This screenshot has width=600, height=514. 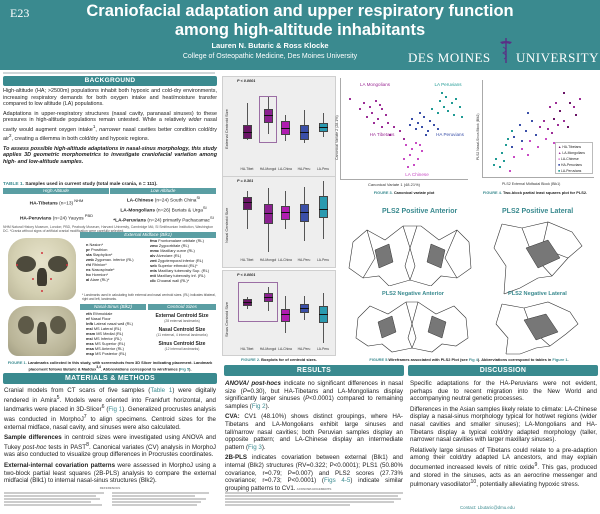 What do you see at coordinates (413, 294) in the screenshot?
I see `wireframe-title-neg-anterior: PLS2 Negative Anterior` at bounding box center [413, 294].